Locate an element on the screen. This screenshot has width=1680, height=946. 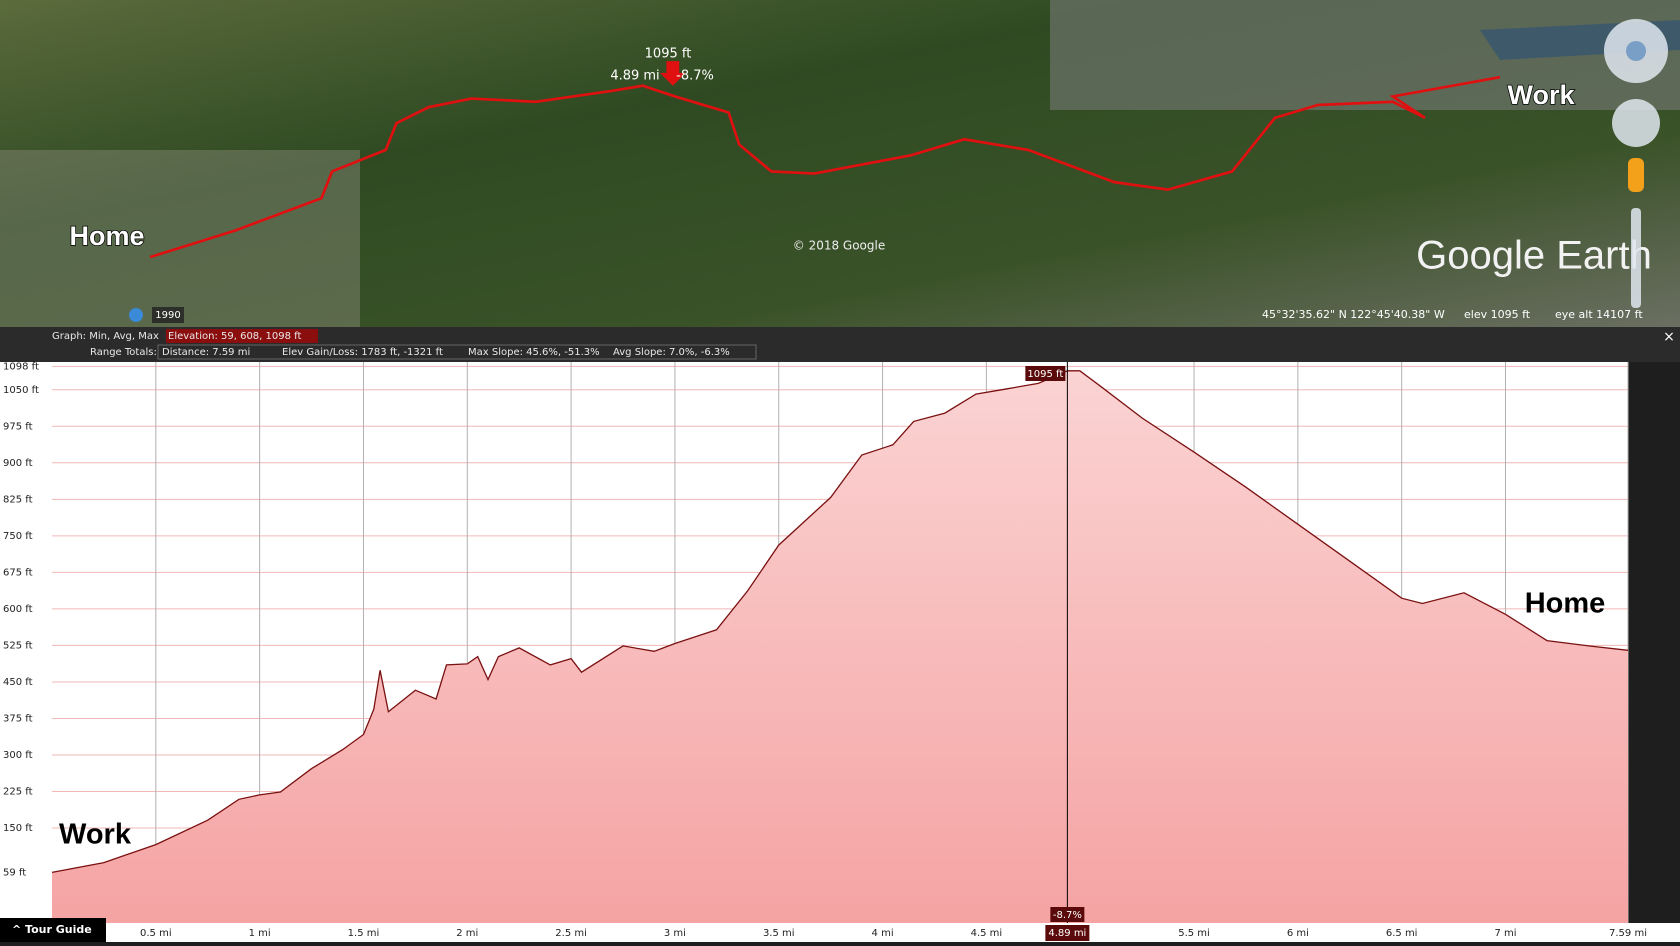
work-label: Work is located at coordinates (1541, 95).